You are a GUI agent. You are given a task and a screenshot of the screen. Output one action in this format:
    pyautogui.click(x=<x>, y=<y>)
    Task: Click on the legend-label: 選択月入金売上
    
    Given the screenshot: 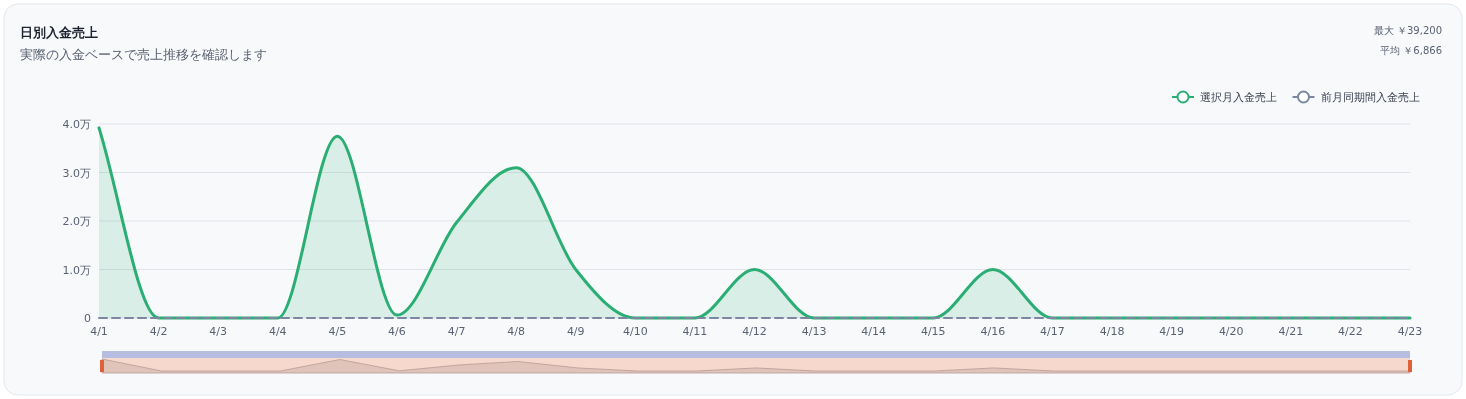 What is the action you would take?
    pyautogui.click(x=1238, y=97)
    